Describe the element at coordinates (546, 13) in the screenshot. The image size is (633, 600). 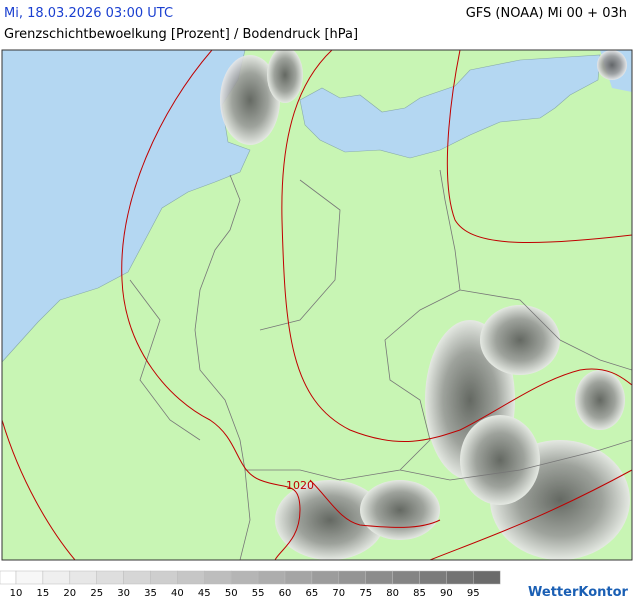
I see `model-run: GFS (NOAA) Mi 00 + 03h` at that location.